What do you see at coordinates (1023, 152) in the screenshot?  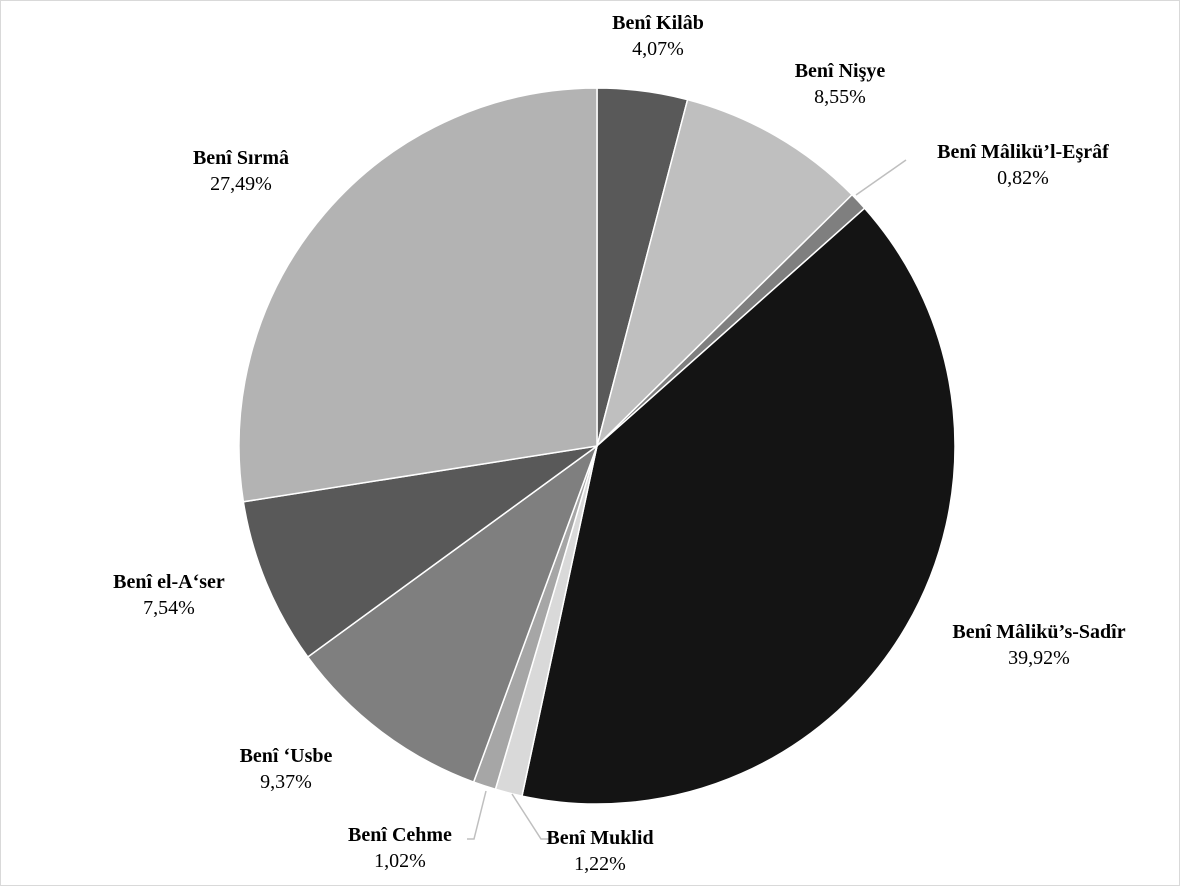 I see `slice-label-name-beni-maliku-l-esraf: Benî Mâlikü’l-Eşrâf` at bounding box center [1023, 152].